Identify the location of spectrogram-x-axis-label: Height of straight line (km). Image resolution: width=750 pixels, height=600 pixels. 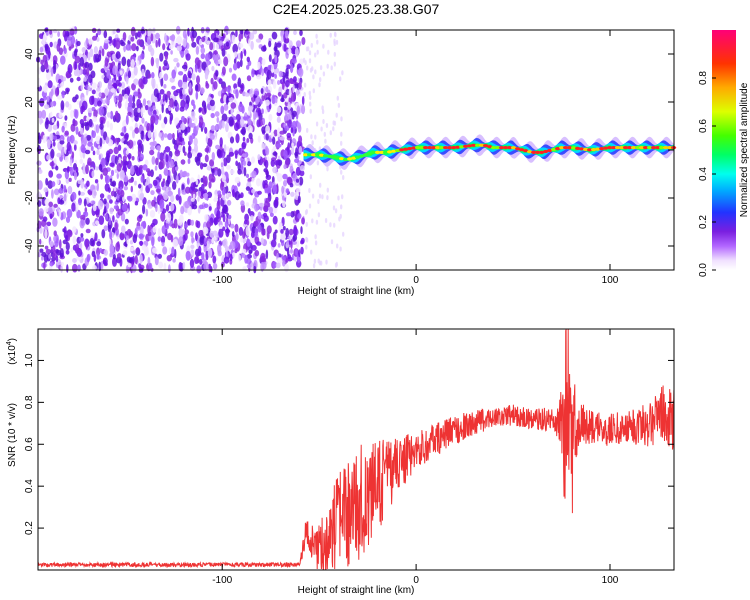
(356, 291).